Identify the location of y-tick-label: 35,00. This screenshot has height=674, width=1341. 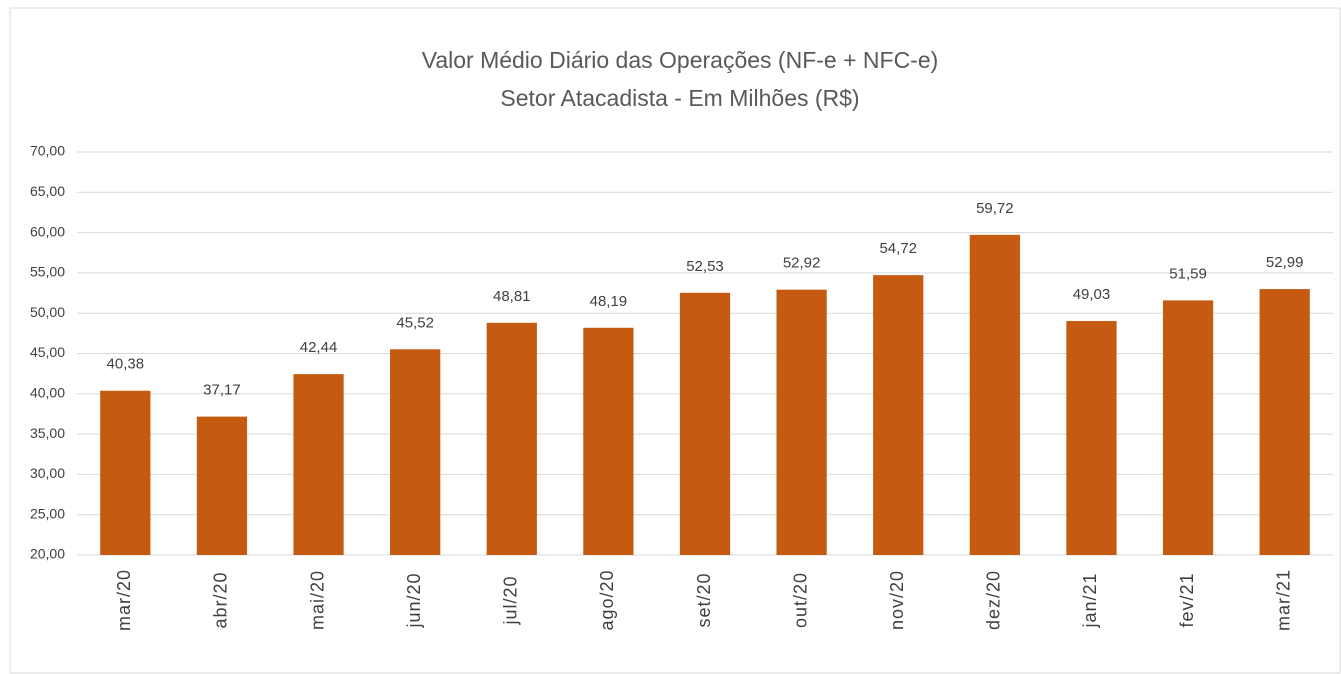
(47, 433).